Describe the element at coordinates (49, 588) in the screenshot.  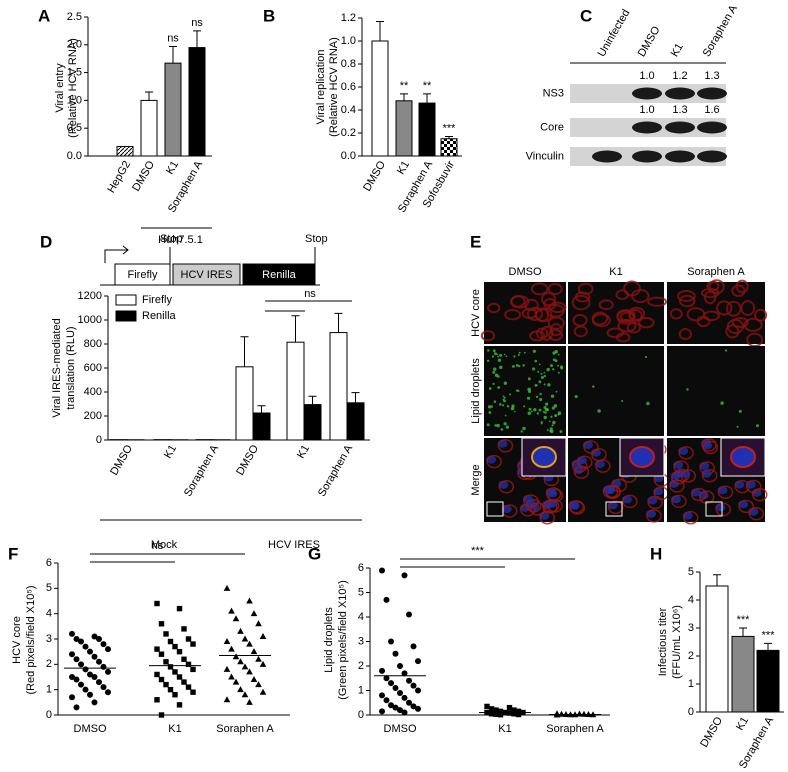
I see `y-tick-label: 5` at that location.